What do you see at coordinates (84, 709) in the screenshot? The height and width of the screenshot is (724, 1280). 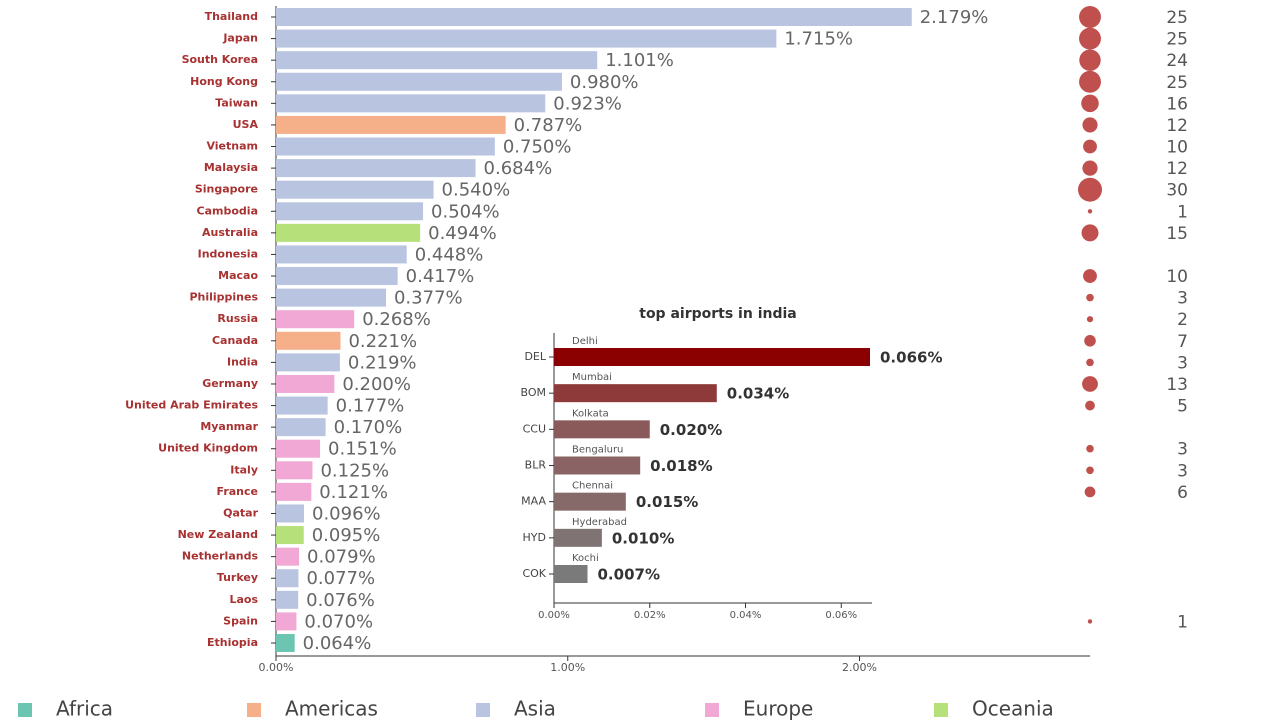 I see `legend-label: Africa` at bounding box center [84, 709].